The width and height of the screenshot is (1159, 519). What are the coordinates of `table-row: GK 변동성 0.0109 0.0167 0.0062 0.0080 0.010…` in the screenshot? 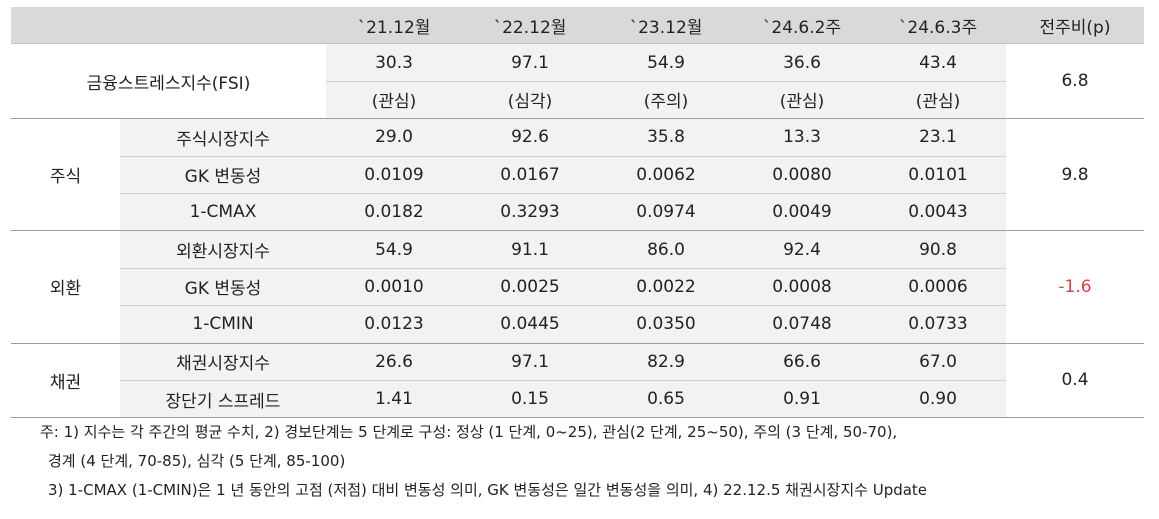 It's located at (577, 175).